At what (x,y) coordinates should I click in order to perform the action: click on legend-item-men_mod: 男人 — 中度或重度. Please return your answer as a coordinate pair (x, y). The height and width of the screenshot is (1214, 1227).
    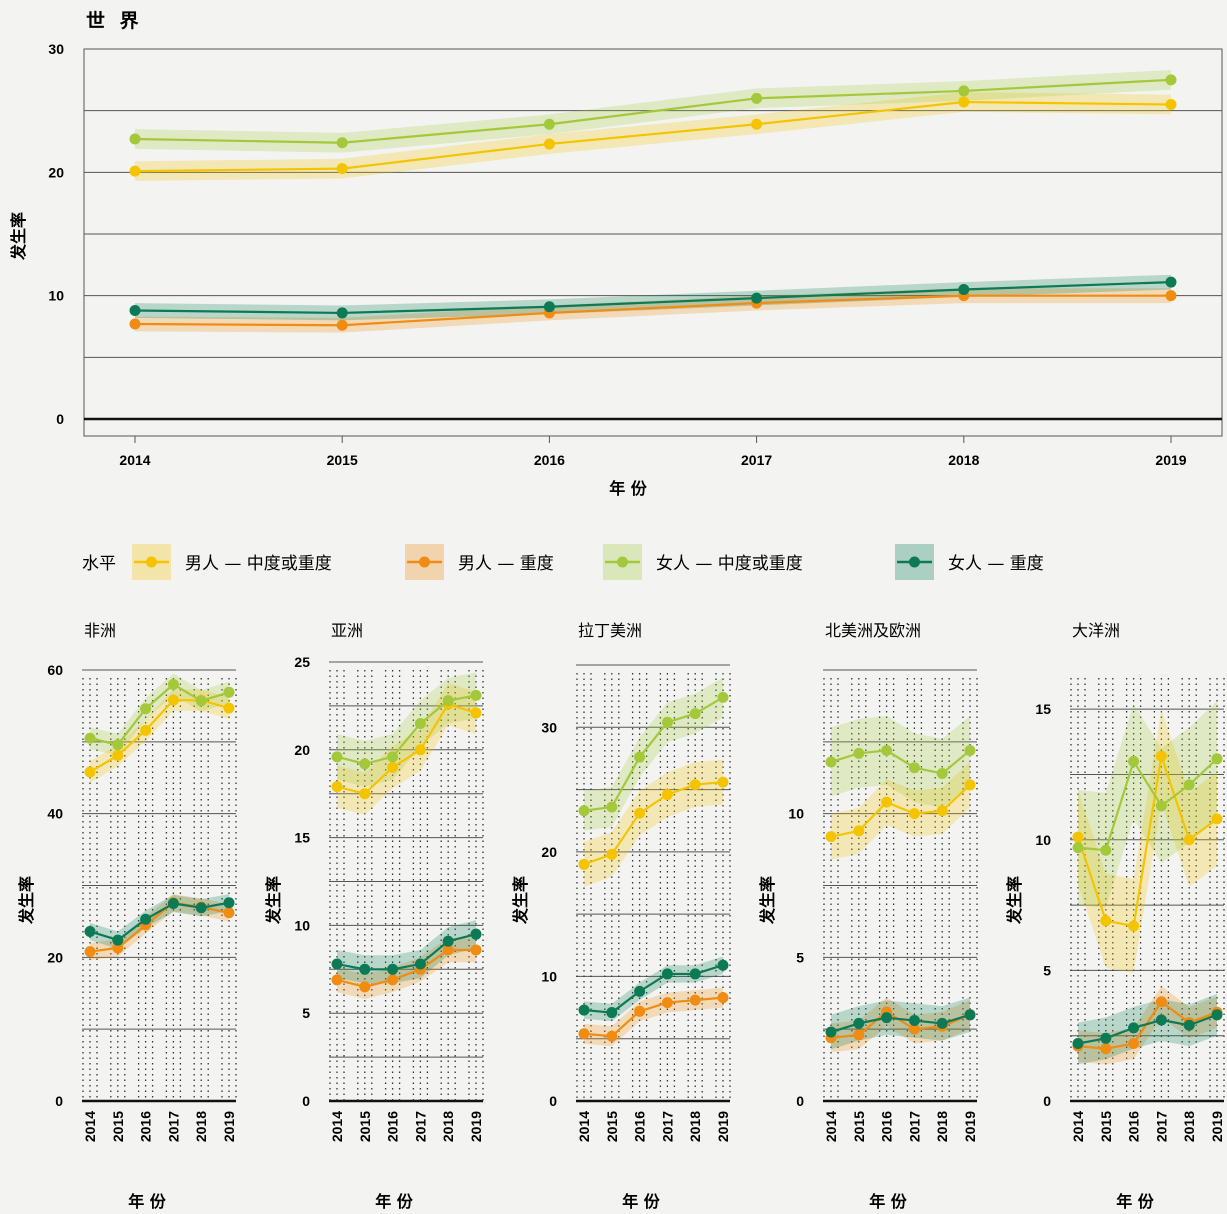
    Looking at the image, I should click on (232, 562).